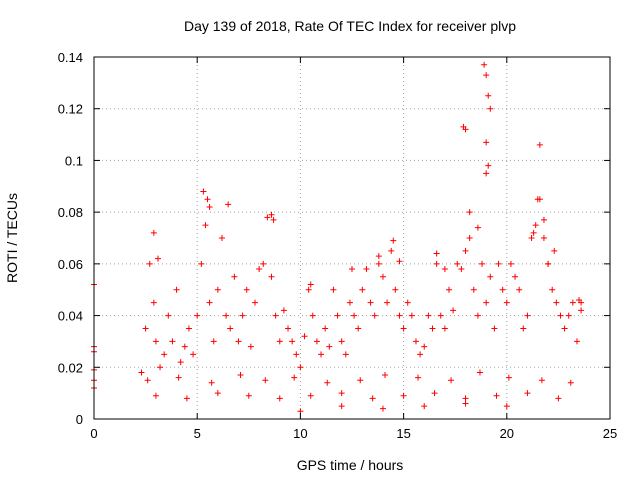 The width and height of the screenshot is (640, 480). I want to click on y-axis-label: ROTI / TECUs, so click(12, 238).